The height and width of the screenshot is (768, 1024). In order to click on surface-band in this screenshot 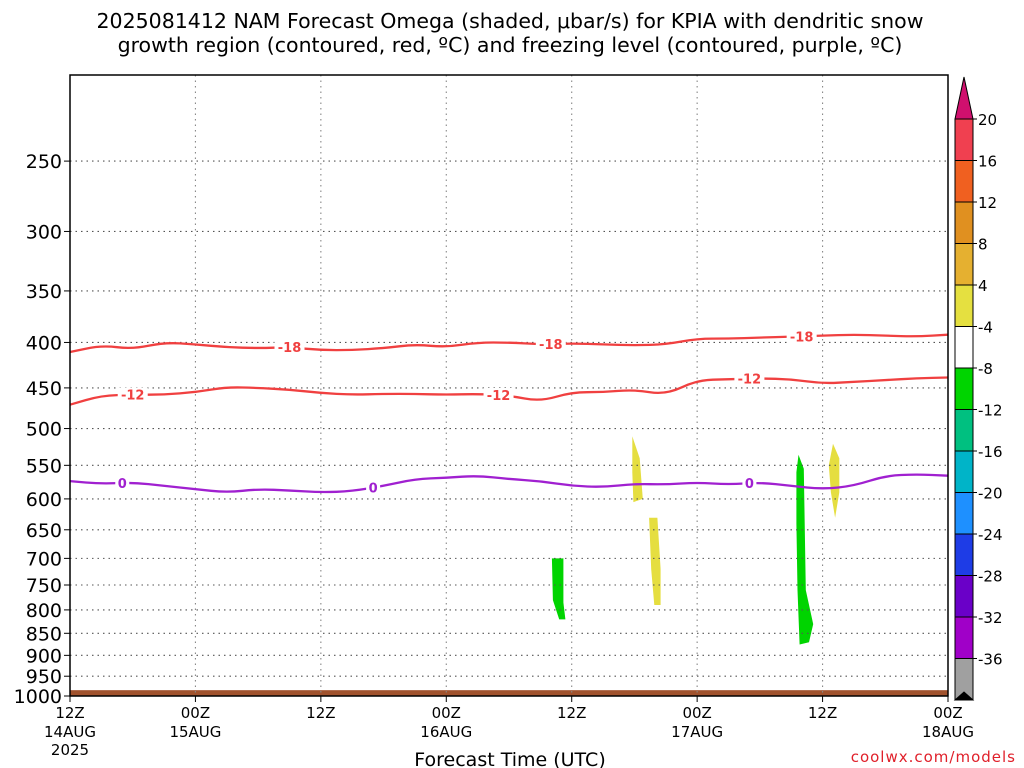, I will do `click(509, 693)`.